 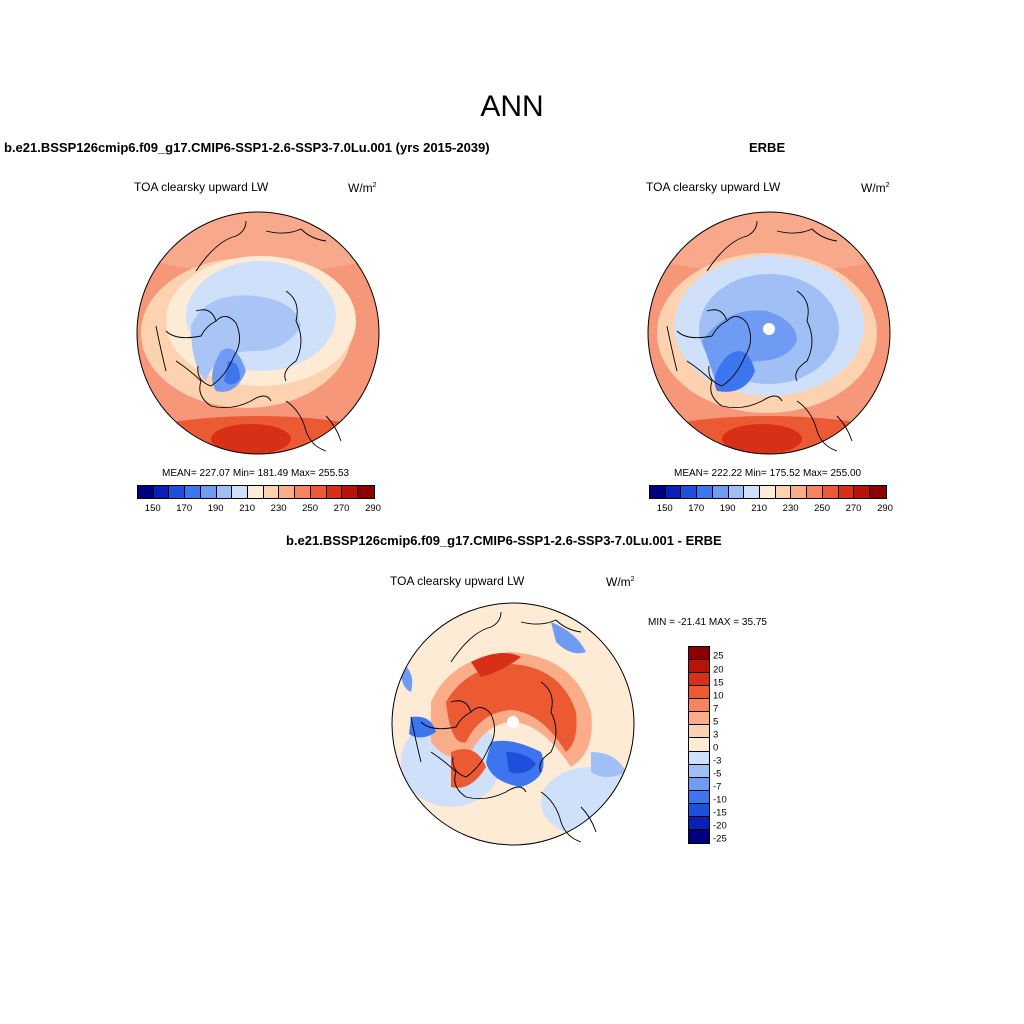 What do you see at coordinates (258, 333) in the screenshot?
I see `model-polar-map` at bounding box center [258, 333].